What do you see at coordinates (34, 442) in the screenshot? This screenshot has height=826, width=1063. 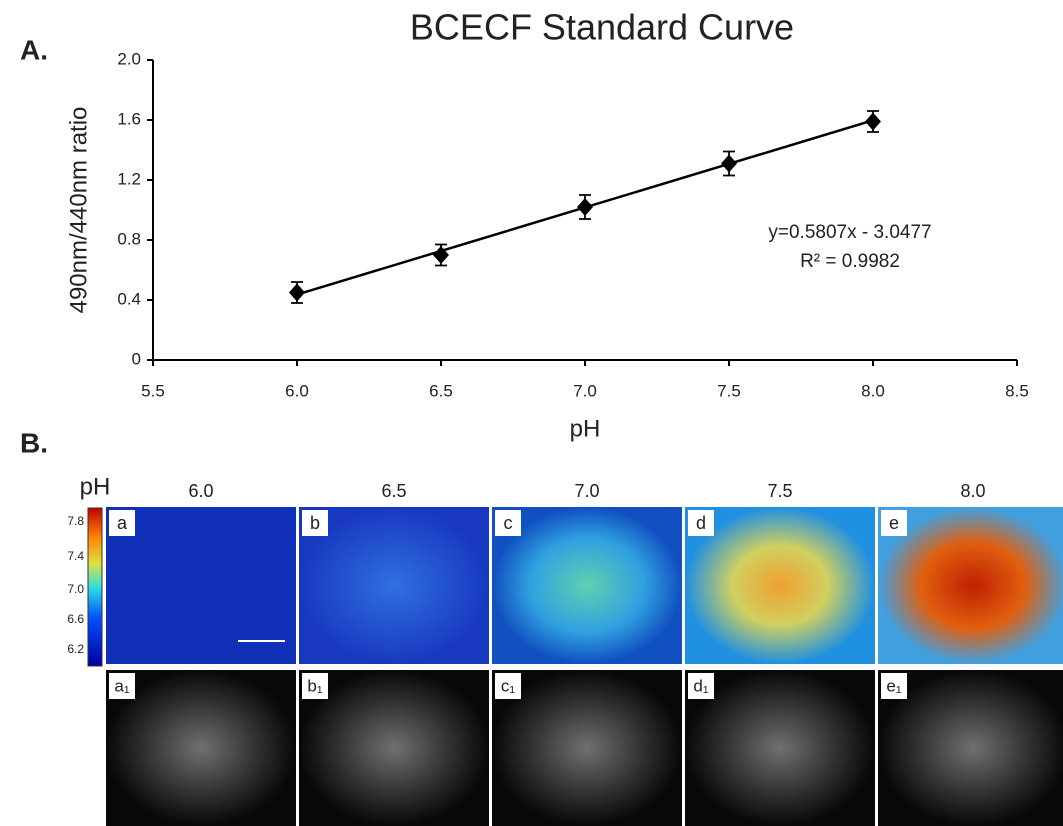 I see `panel-label: B.` at bounding box center [34, 442].